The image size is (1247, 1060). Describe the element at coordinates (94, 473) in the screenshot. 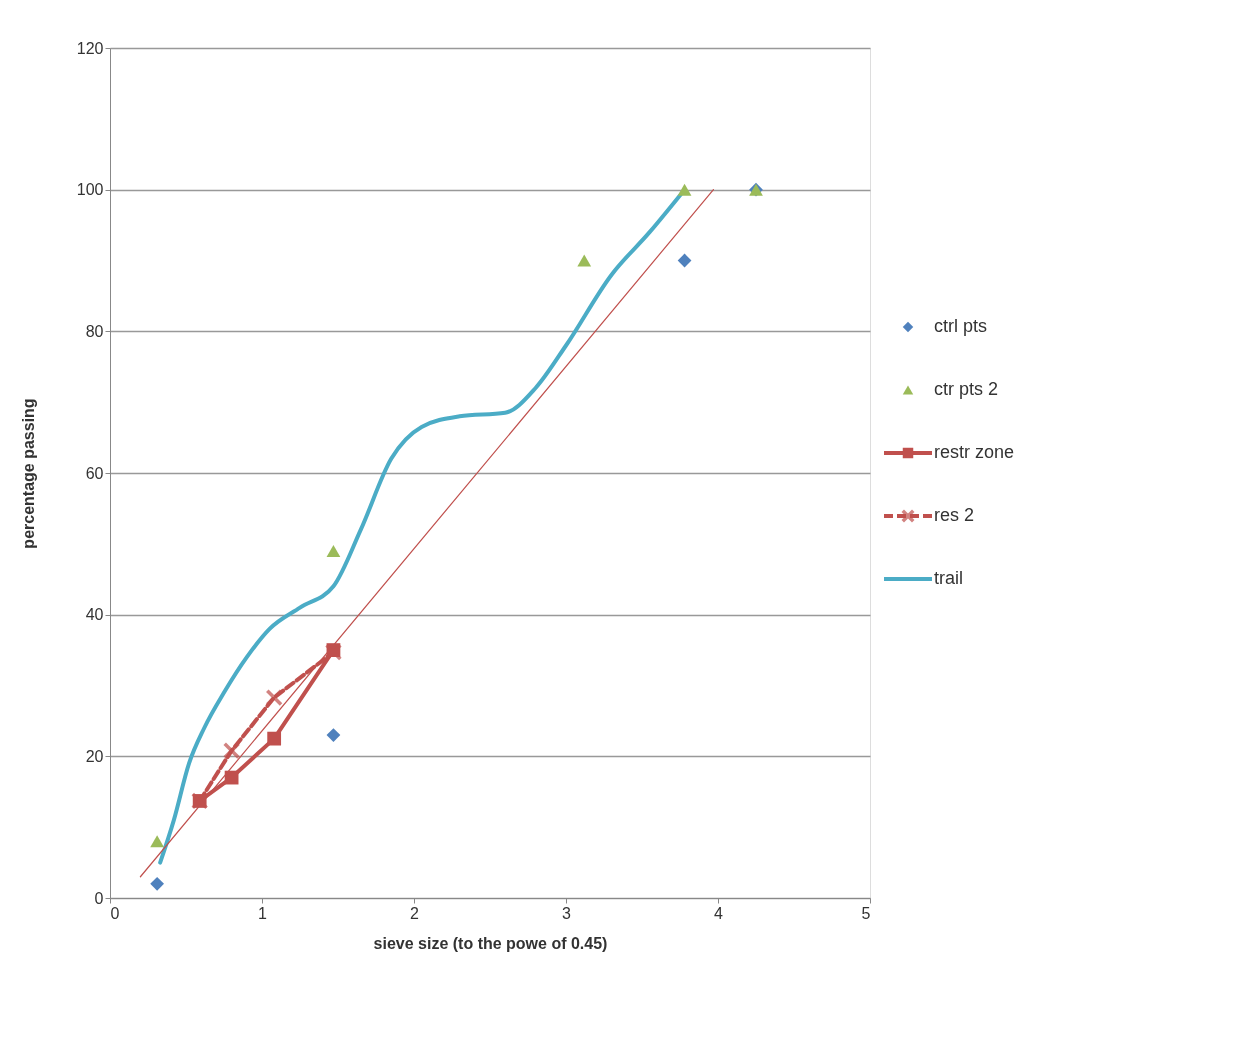

I see `y-tick-label: 60` at that location.